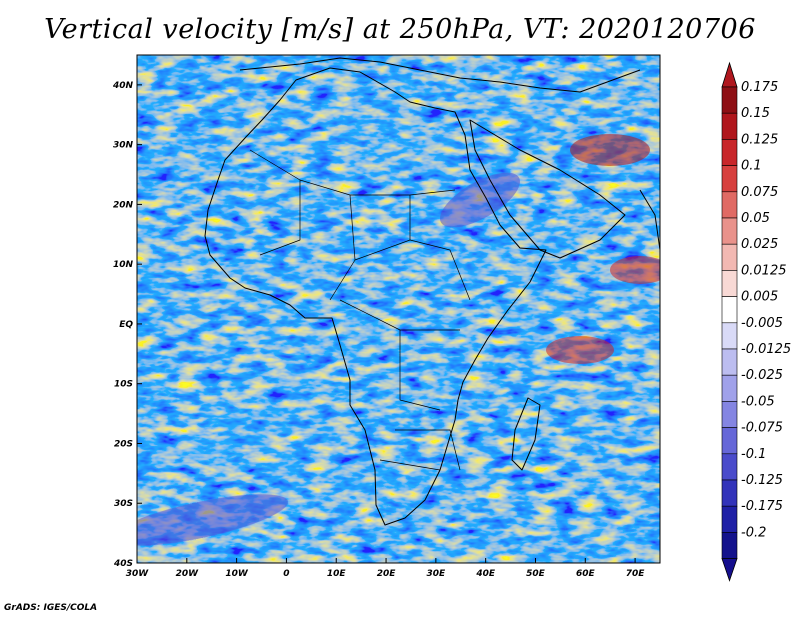  Describe the element at coordinates (123, 385) in the screenshot. I see `lat-label: 10S` at that location.